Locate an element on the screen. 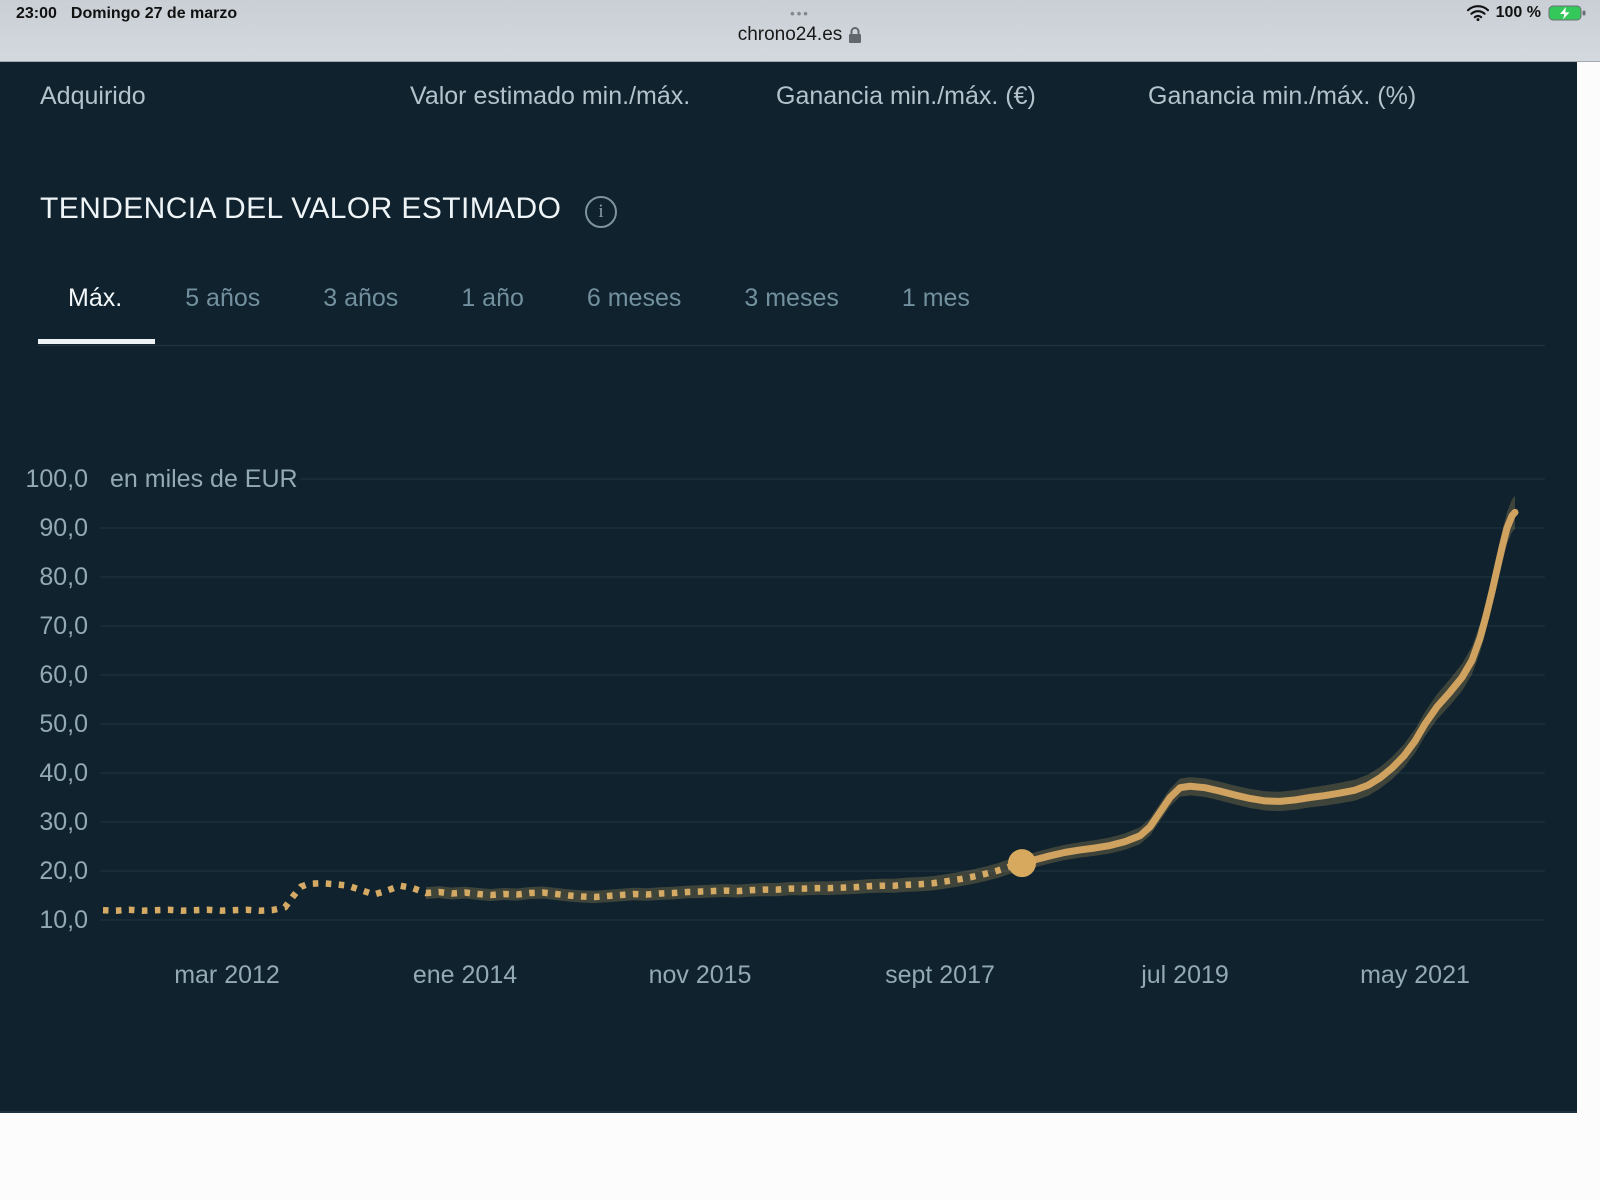  tab-3-meses: 3 meses is located at coordinates (791, 298).